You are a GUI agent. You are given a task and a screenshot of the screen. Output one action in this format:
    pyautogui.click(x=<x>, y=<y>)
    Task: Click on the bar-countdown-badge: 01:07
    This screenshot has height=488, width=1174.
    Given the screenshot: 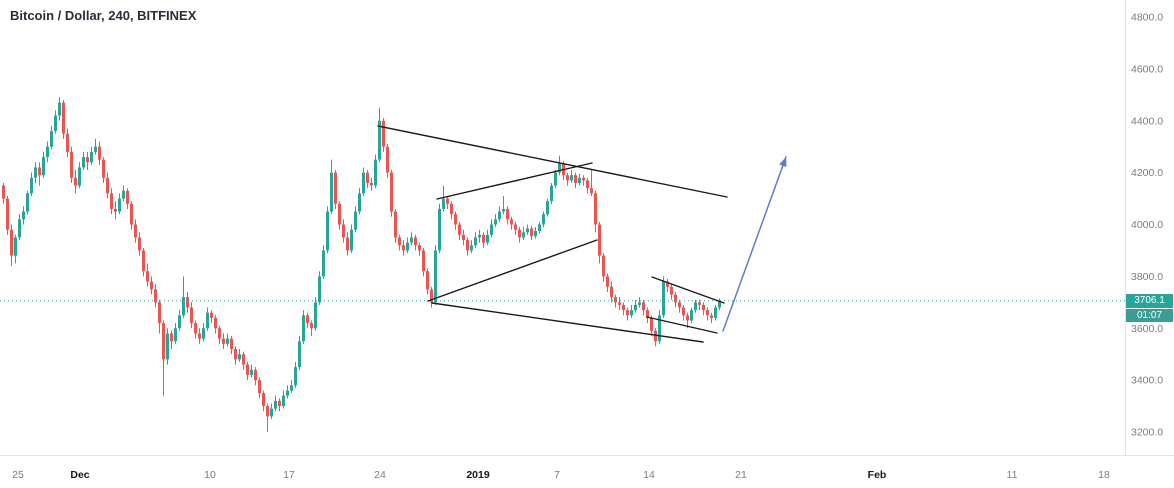 What is the action you would take?
    pyautogui.click(x=1149, y=315)
    